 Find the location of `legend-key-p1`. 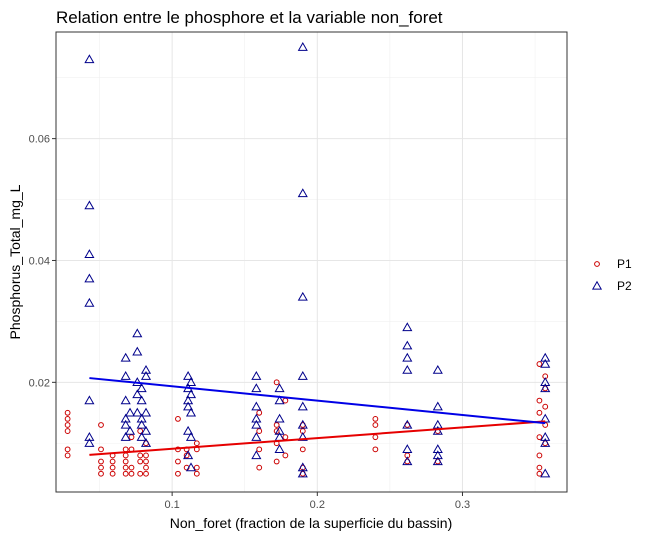

legend-key-p1 is located at coordinates (597, 264).